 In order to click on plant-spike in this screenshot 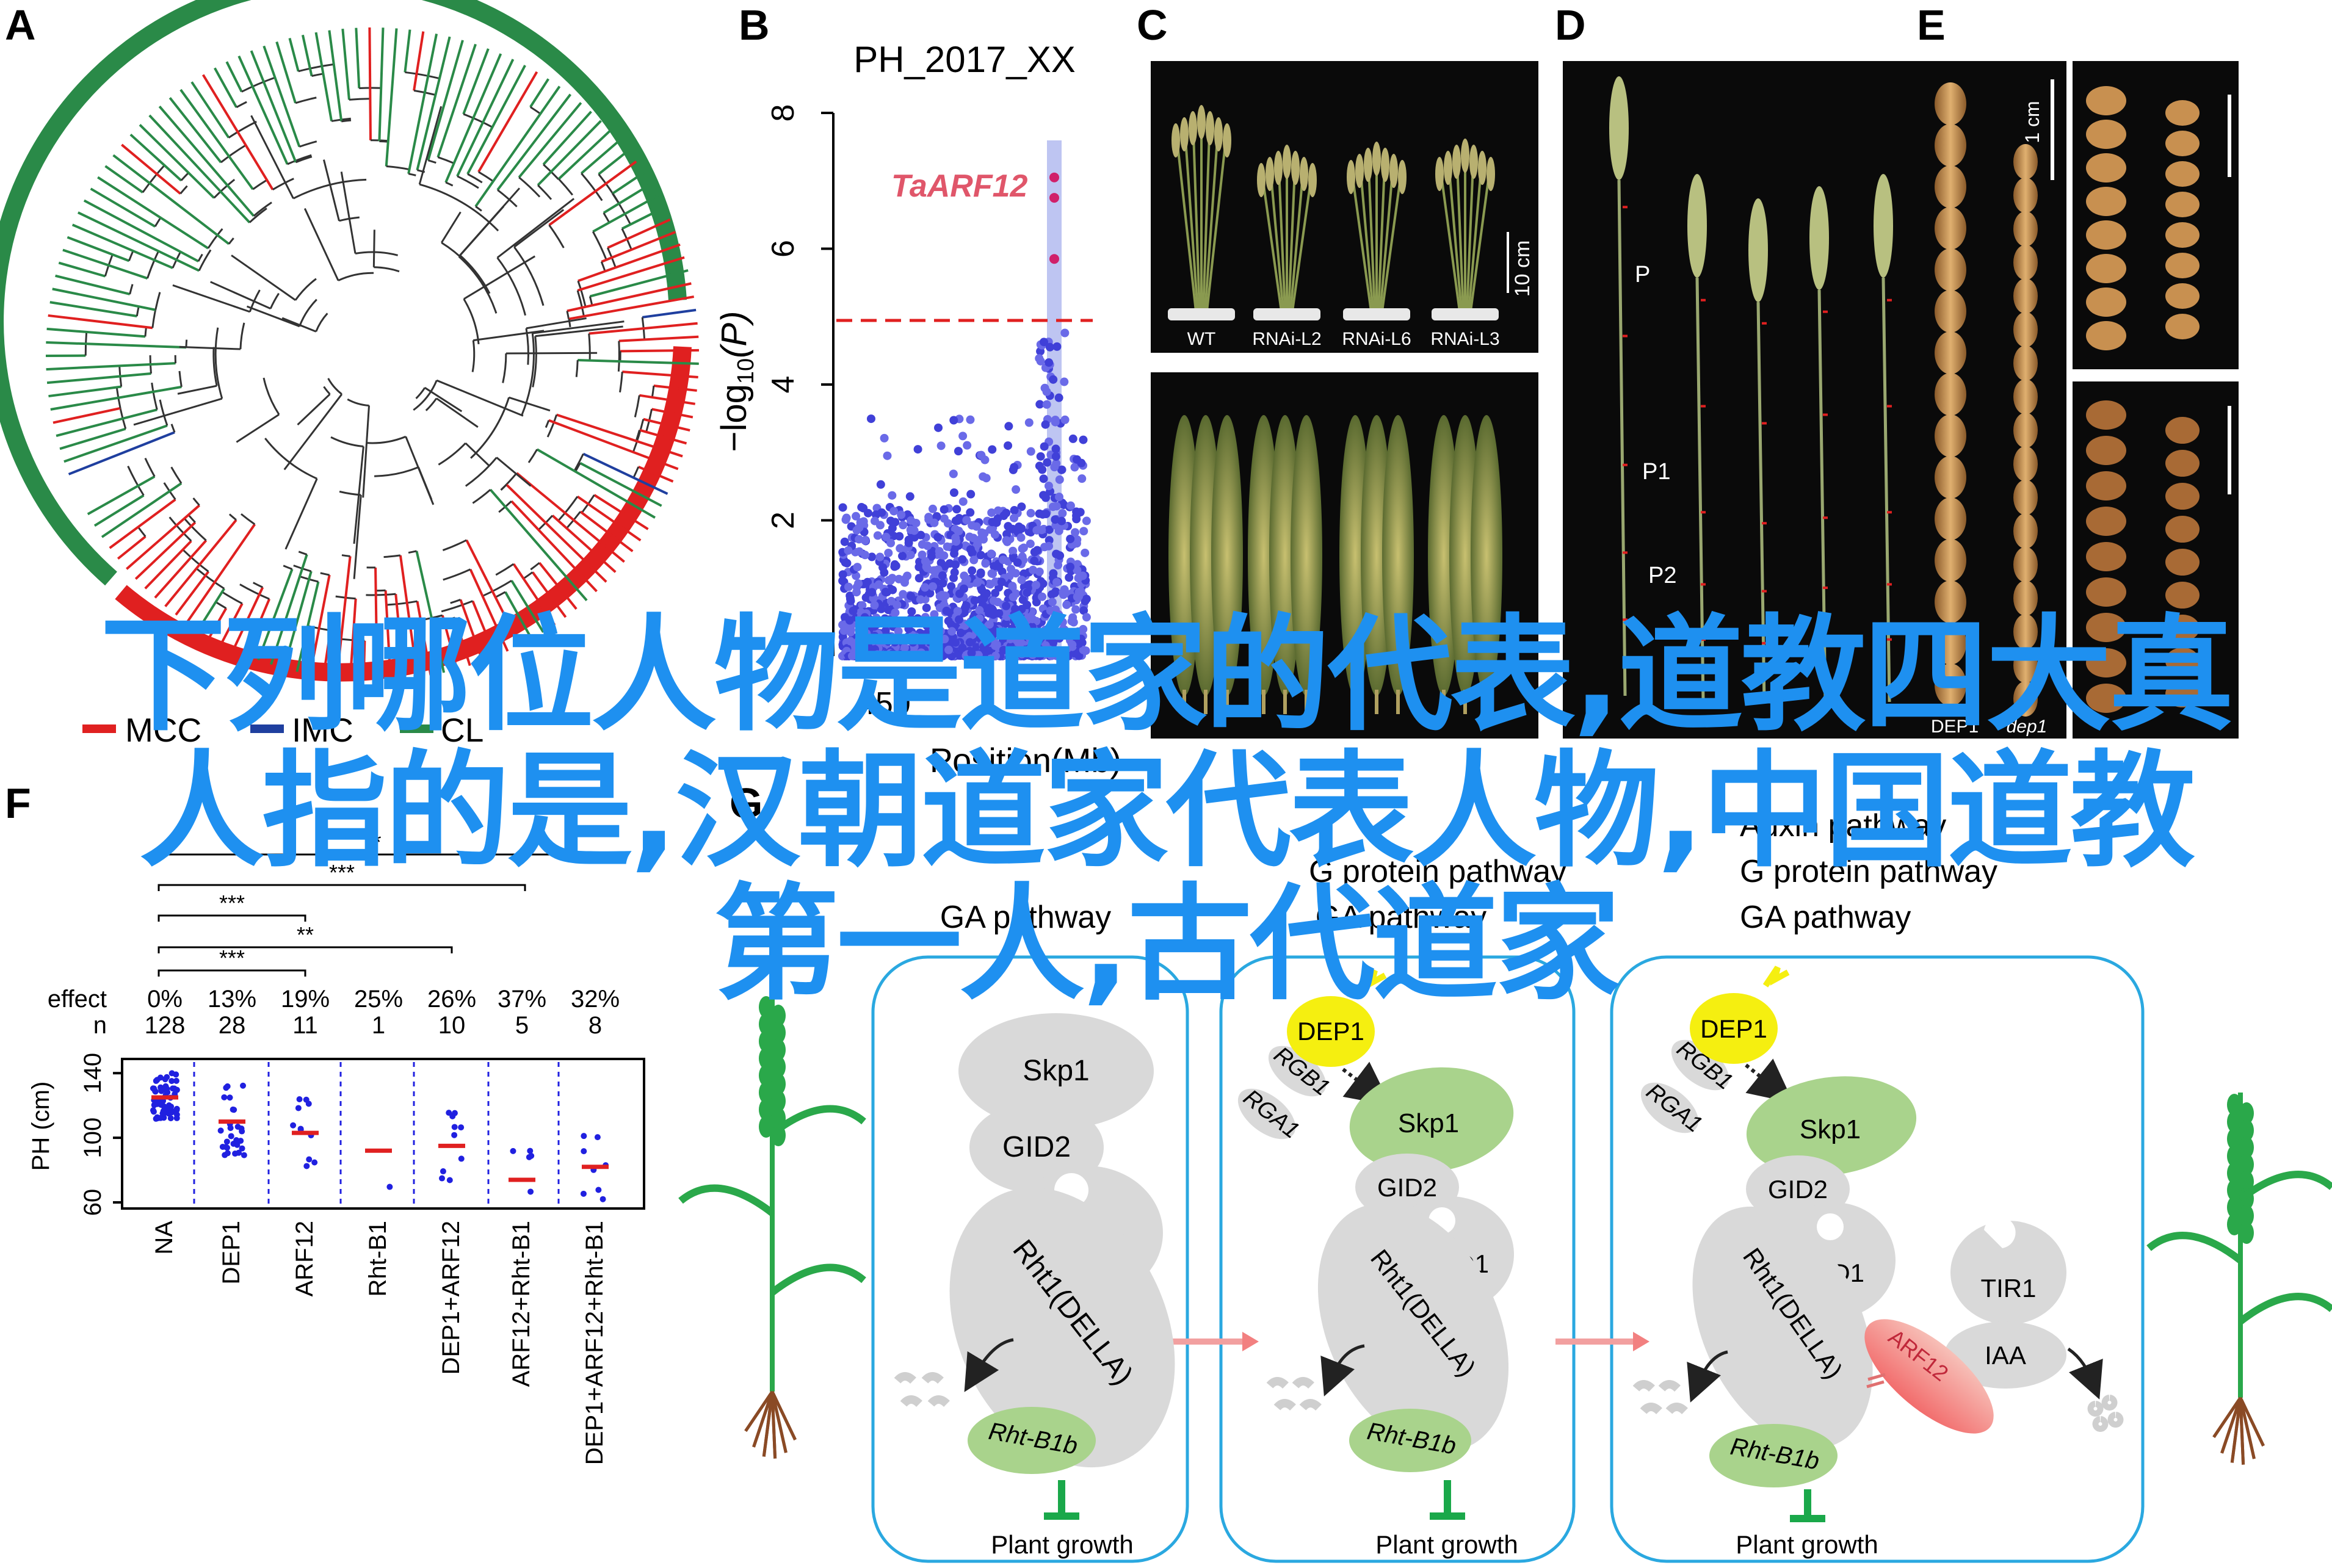, I will do `click(1376, 159)`.